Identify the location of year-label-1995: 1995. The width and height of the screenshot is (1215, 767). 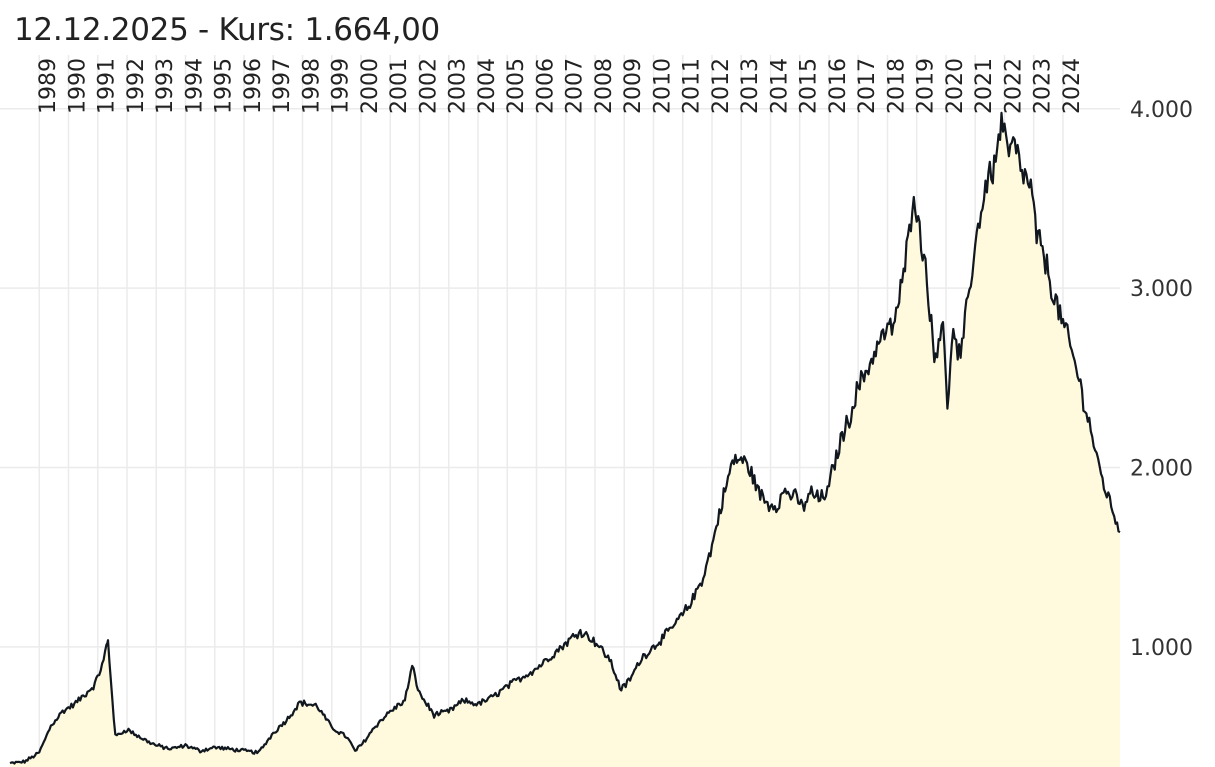
(224, 86).